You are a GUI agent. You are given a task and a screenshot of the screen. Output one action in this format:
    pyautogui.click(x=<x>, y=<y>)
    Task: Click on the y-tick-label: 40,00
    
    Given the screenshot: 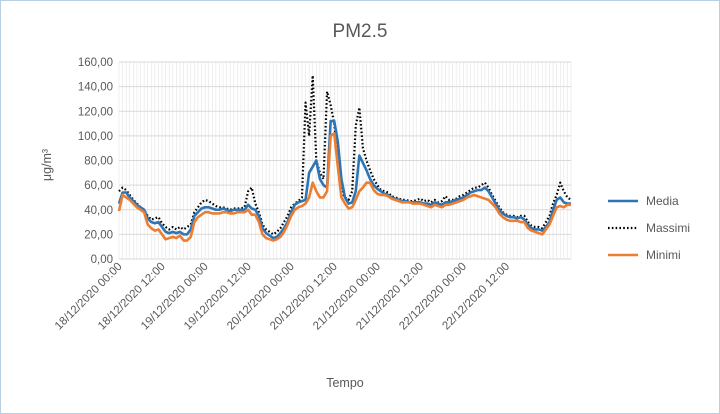 What is the action you would take?
    pyautogui.click(x=98, y=211)
    